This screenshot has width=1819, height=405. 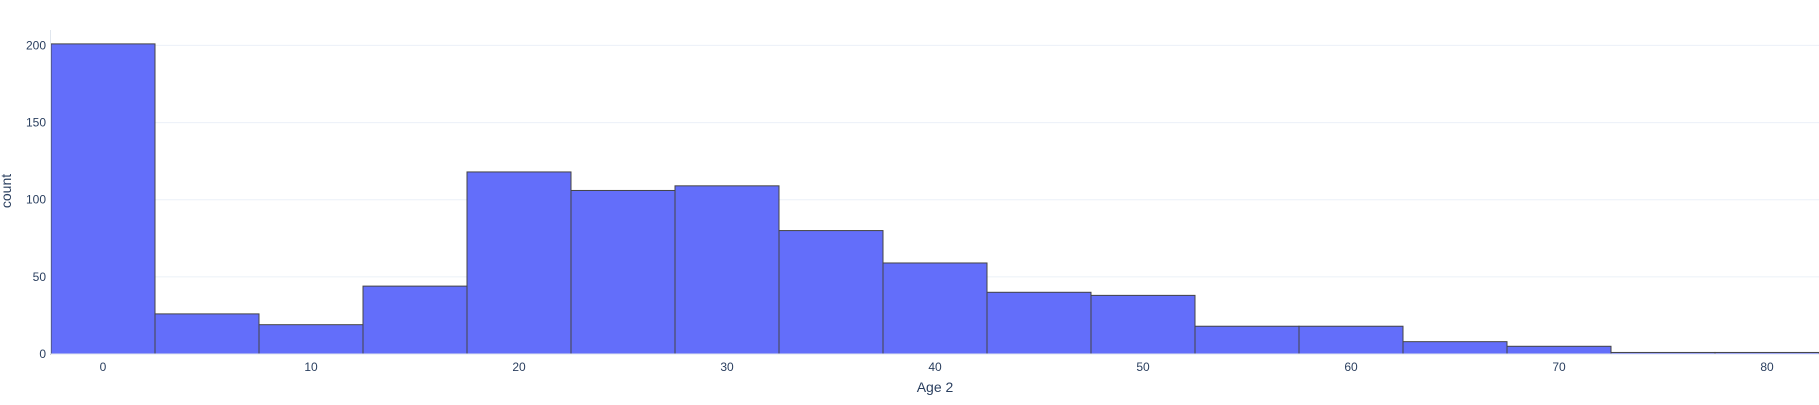 What do you see at coordinates (1767, 367) in the screenshot?
I see `x-tick-label: 80` at bounding box center [1767, 367].